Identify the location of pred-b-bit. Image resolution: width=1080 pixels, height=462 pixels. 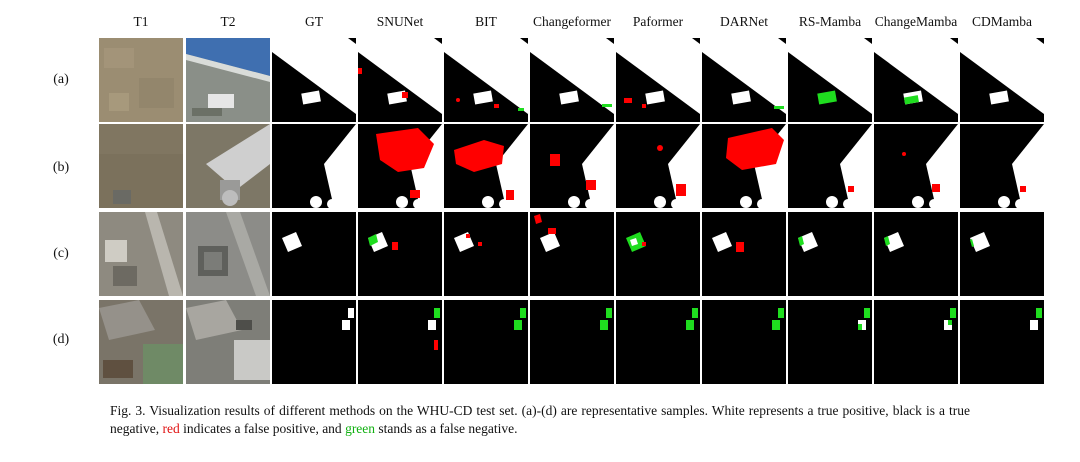
(486, 166).